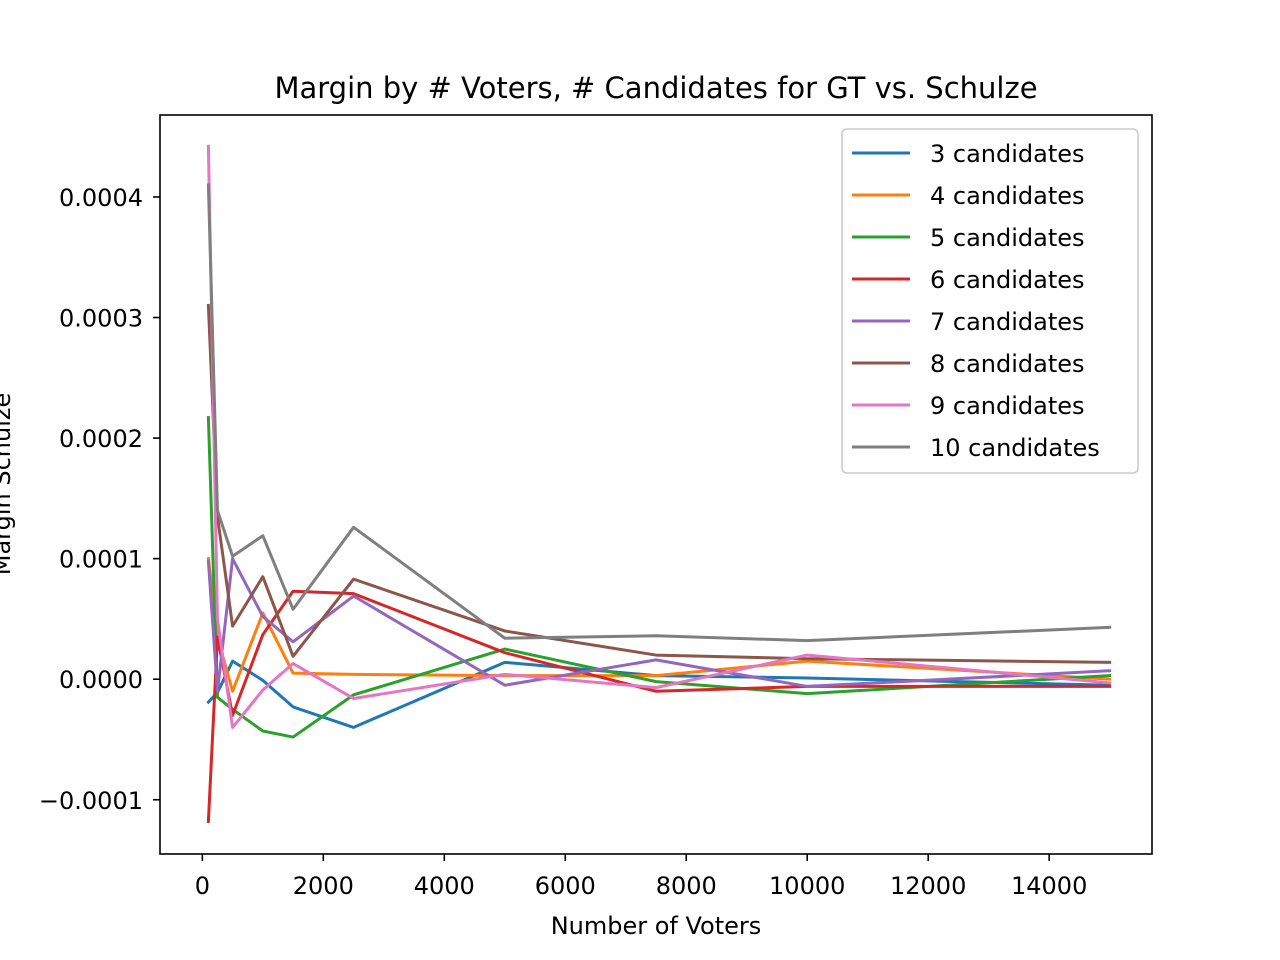 The height and width of the screenshot is (960, 1280). Describe the element at coordinates (91, 801) in the screenshot. I see `y-tick-label: −0.0001` at that location.